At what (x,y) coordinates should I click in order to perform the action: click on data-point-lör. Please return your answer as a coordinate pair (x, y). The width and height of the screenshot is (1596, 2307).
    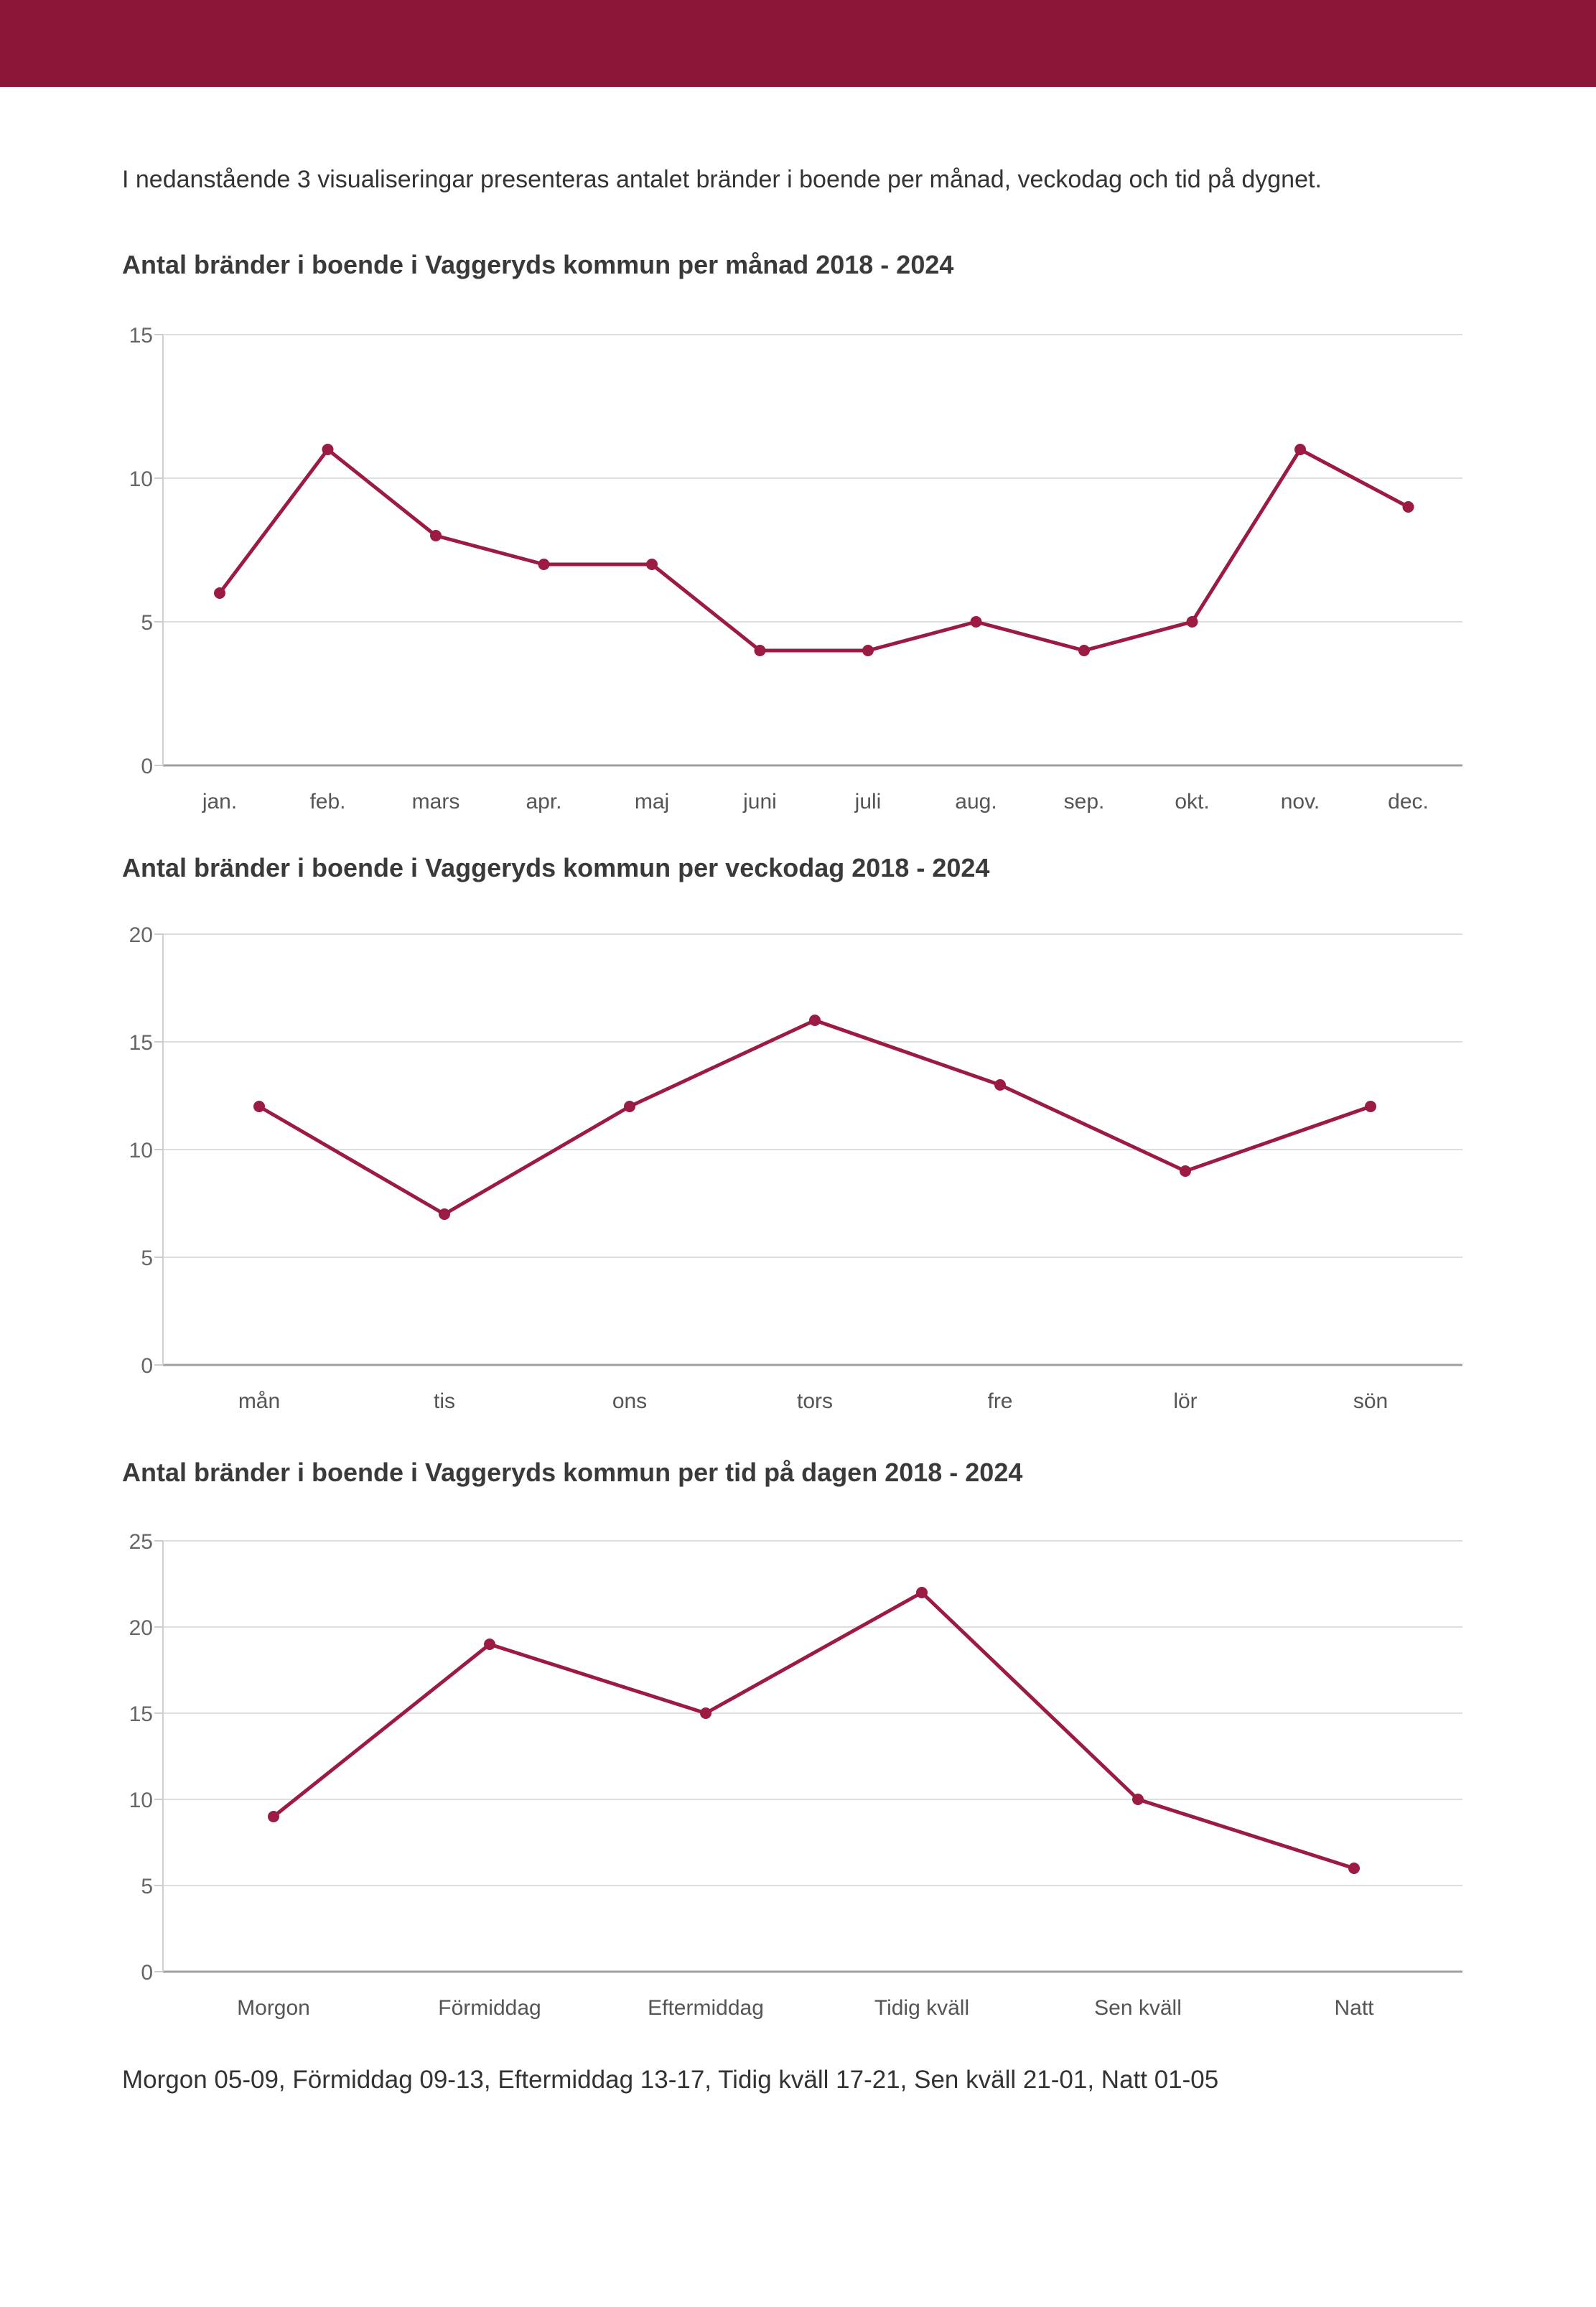
    Looking at the image, I should click on (1185, 1171).